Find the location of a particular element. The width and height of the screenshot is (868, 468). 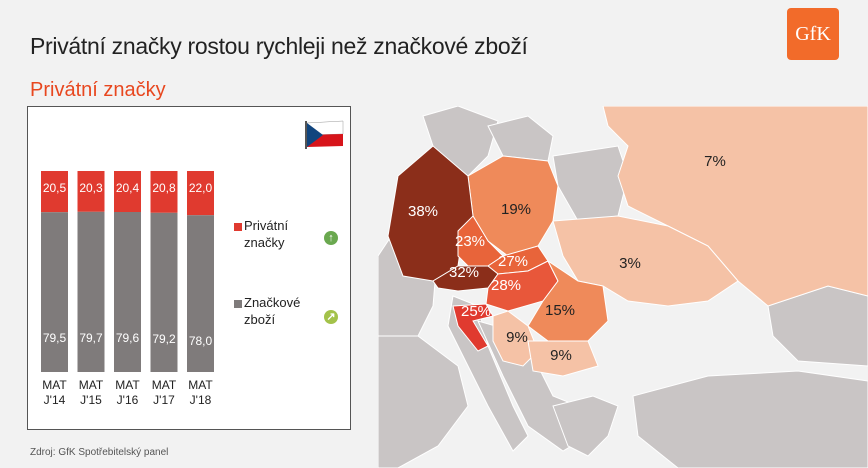

x-tick-label-0-0: MAT is located at coordinates (54, 385).